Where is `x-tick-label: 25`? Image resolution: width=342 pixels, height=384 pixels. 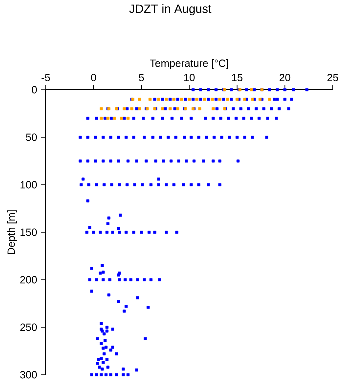 x-tick-label: 25 is located at coordinates (333, 78).